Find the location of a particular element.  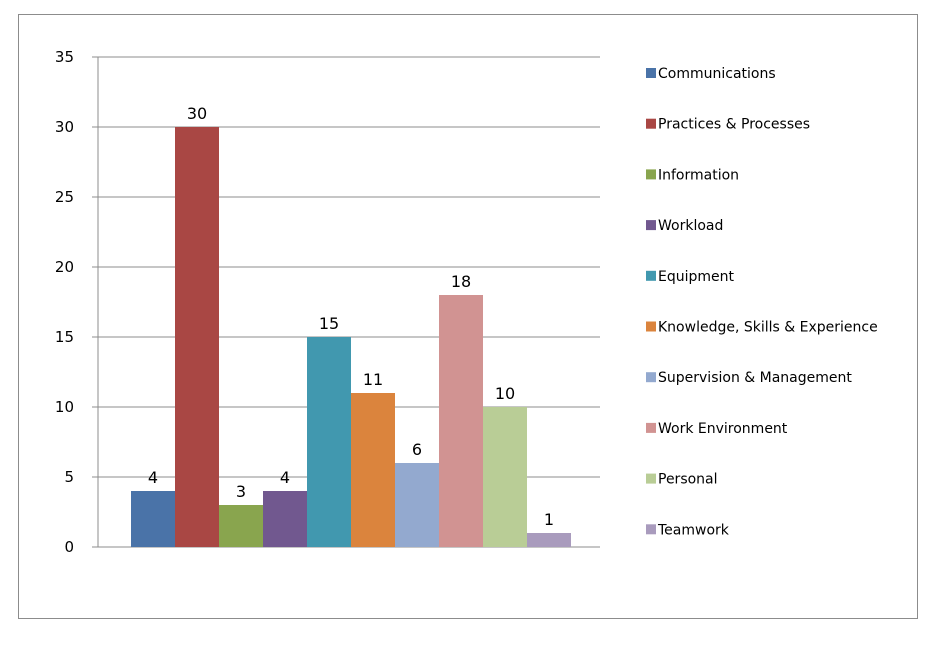

y-tick-label: 10 is located at coordinates (64, 407).